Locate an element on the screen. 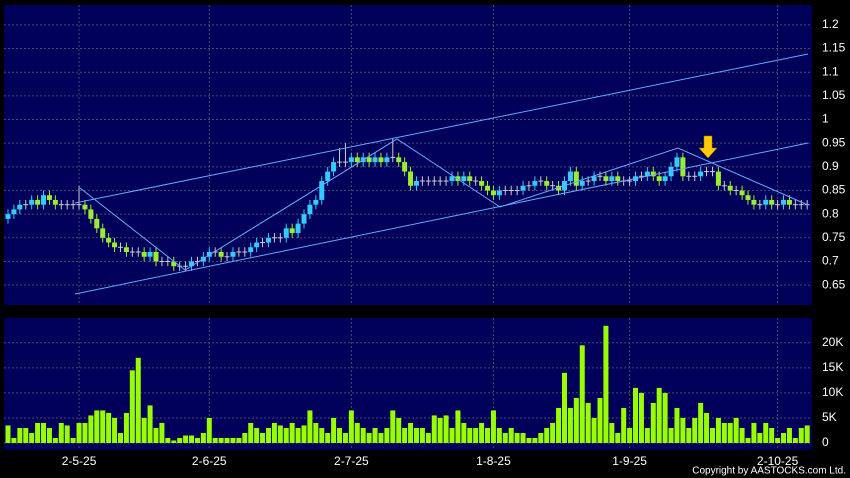 Image resolution: width=850 pixels, height=478 pixels. volume-tick-label: 15K is located at coordinates (832, 367).